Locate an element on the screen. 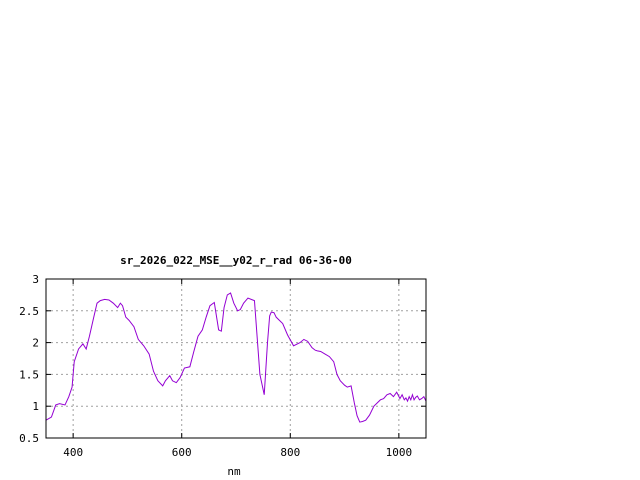 The image size is (640, 480). chart-title: sr_2026_022_MSE__y02_r_rad 06-36-00 is located at coordinates (236, 260).